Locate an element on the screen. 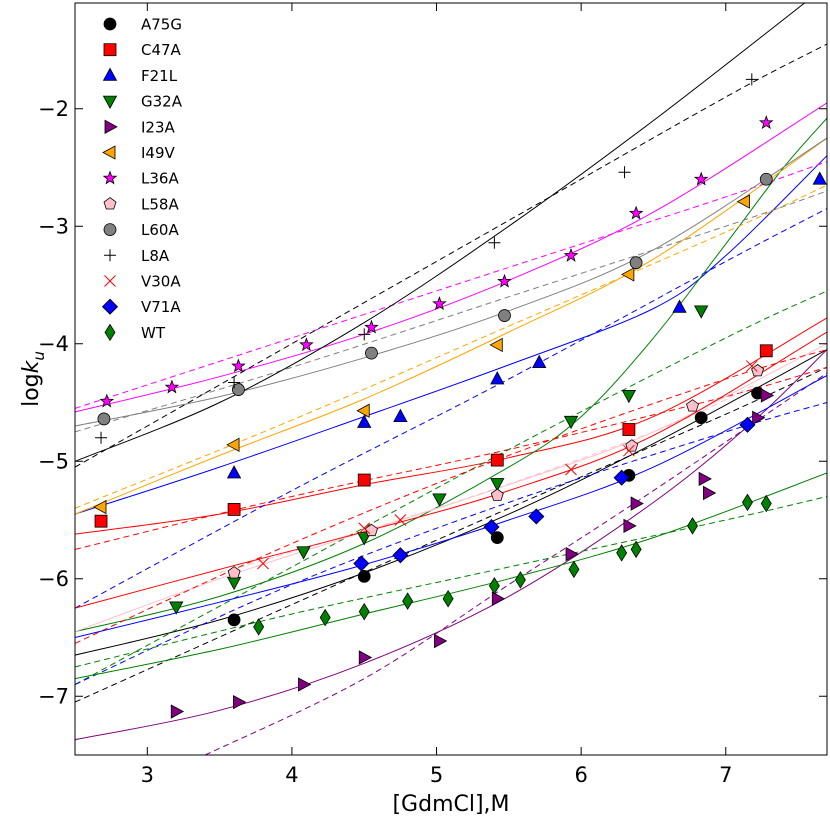 The image size is (830, 834). legend-label-f21l: F21L is located at coordinates (159, 76).